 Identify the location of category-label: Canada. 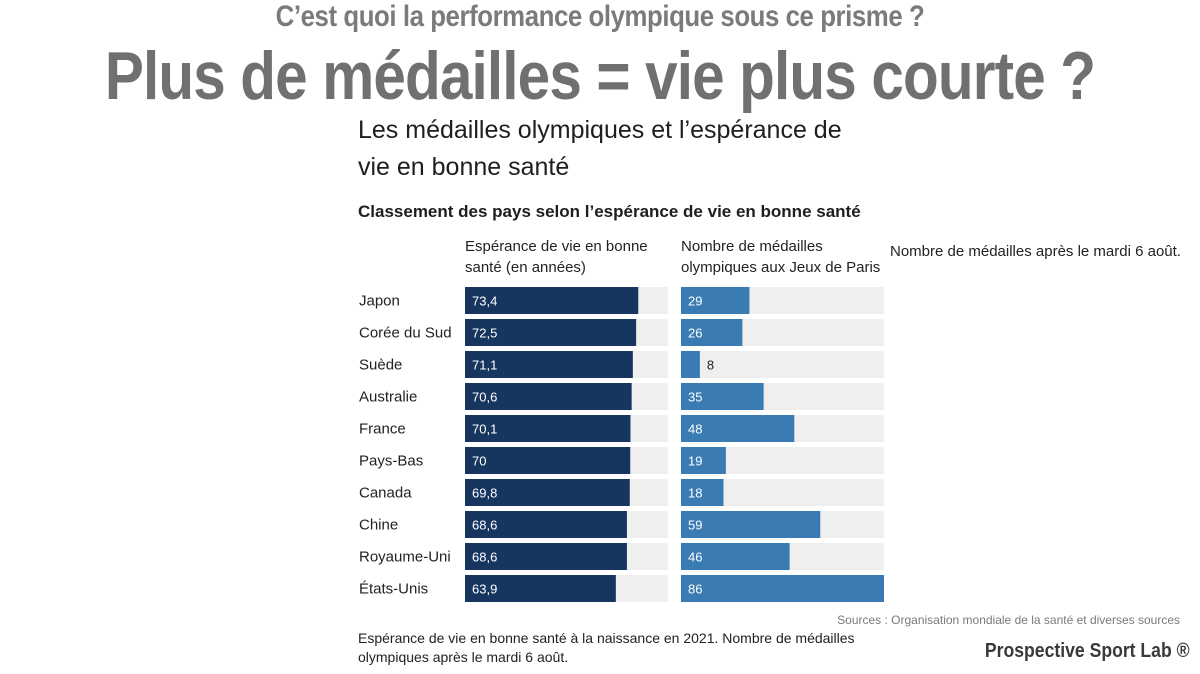
(385, 493).